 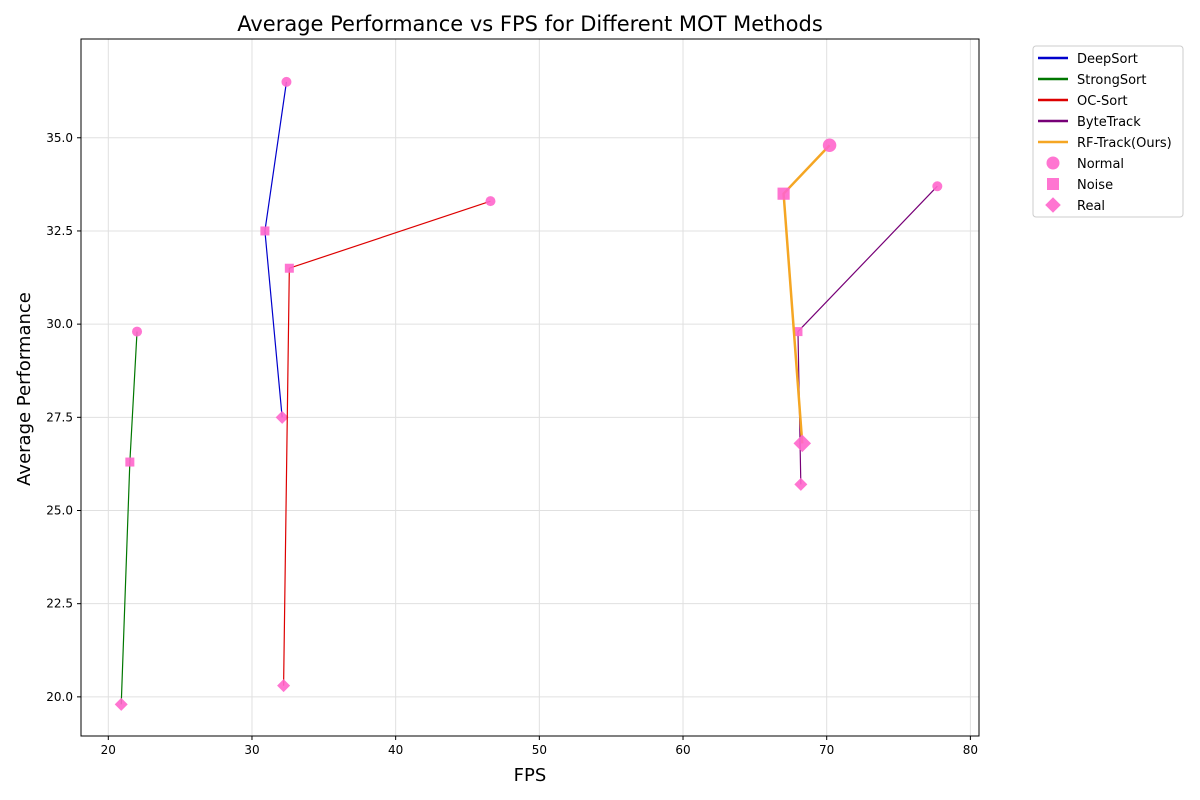 What do you see at coordinates (289, 268) in the screenshot?
I see `data-point-oc-sort-noise` at bounding box center [289, 268].